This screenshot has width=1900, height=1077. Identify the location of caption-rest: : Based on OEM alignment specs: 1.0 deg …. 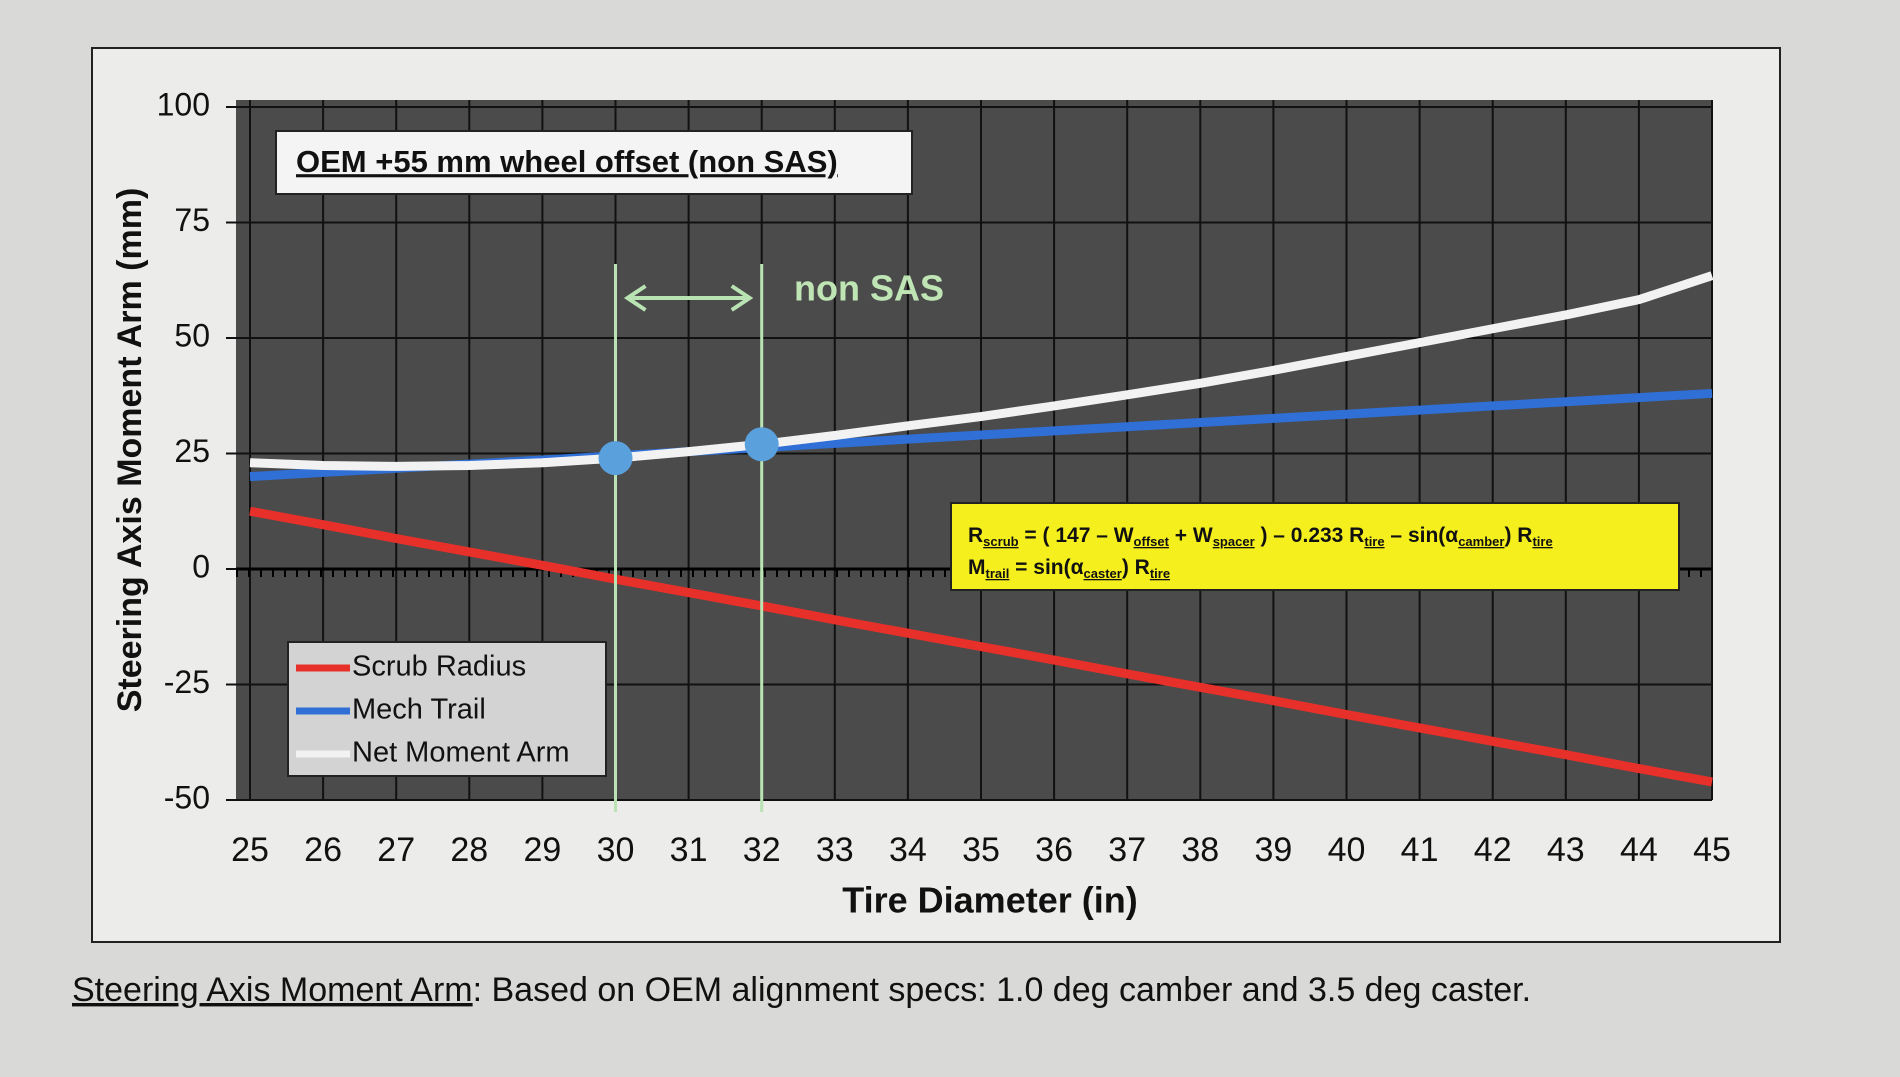
(1002, 990).